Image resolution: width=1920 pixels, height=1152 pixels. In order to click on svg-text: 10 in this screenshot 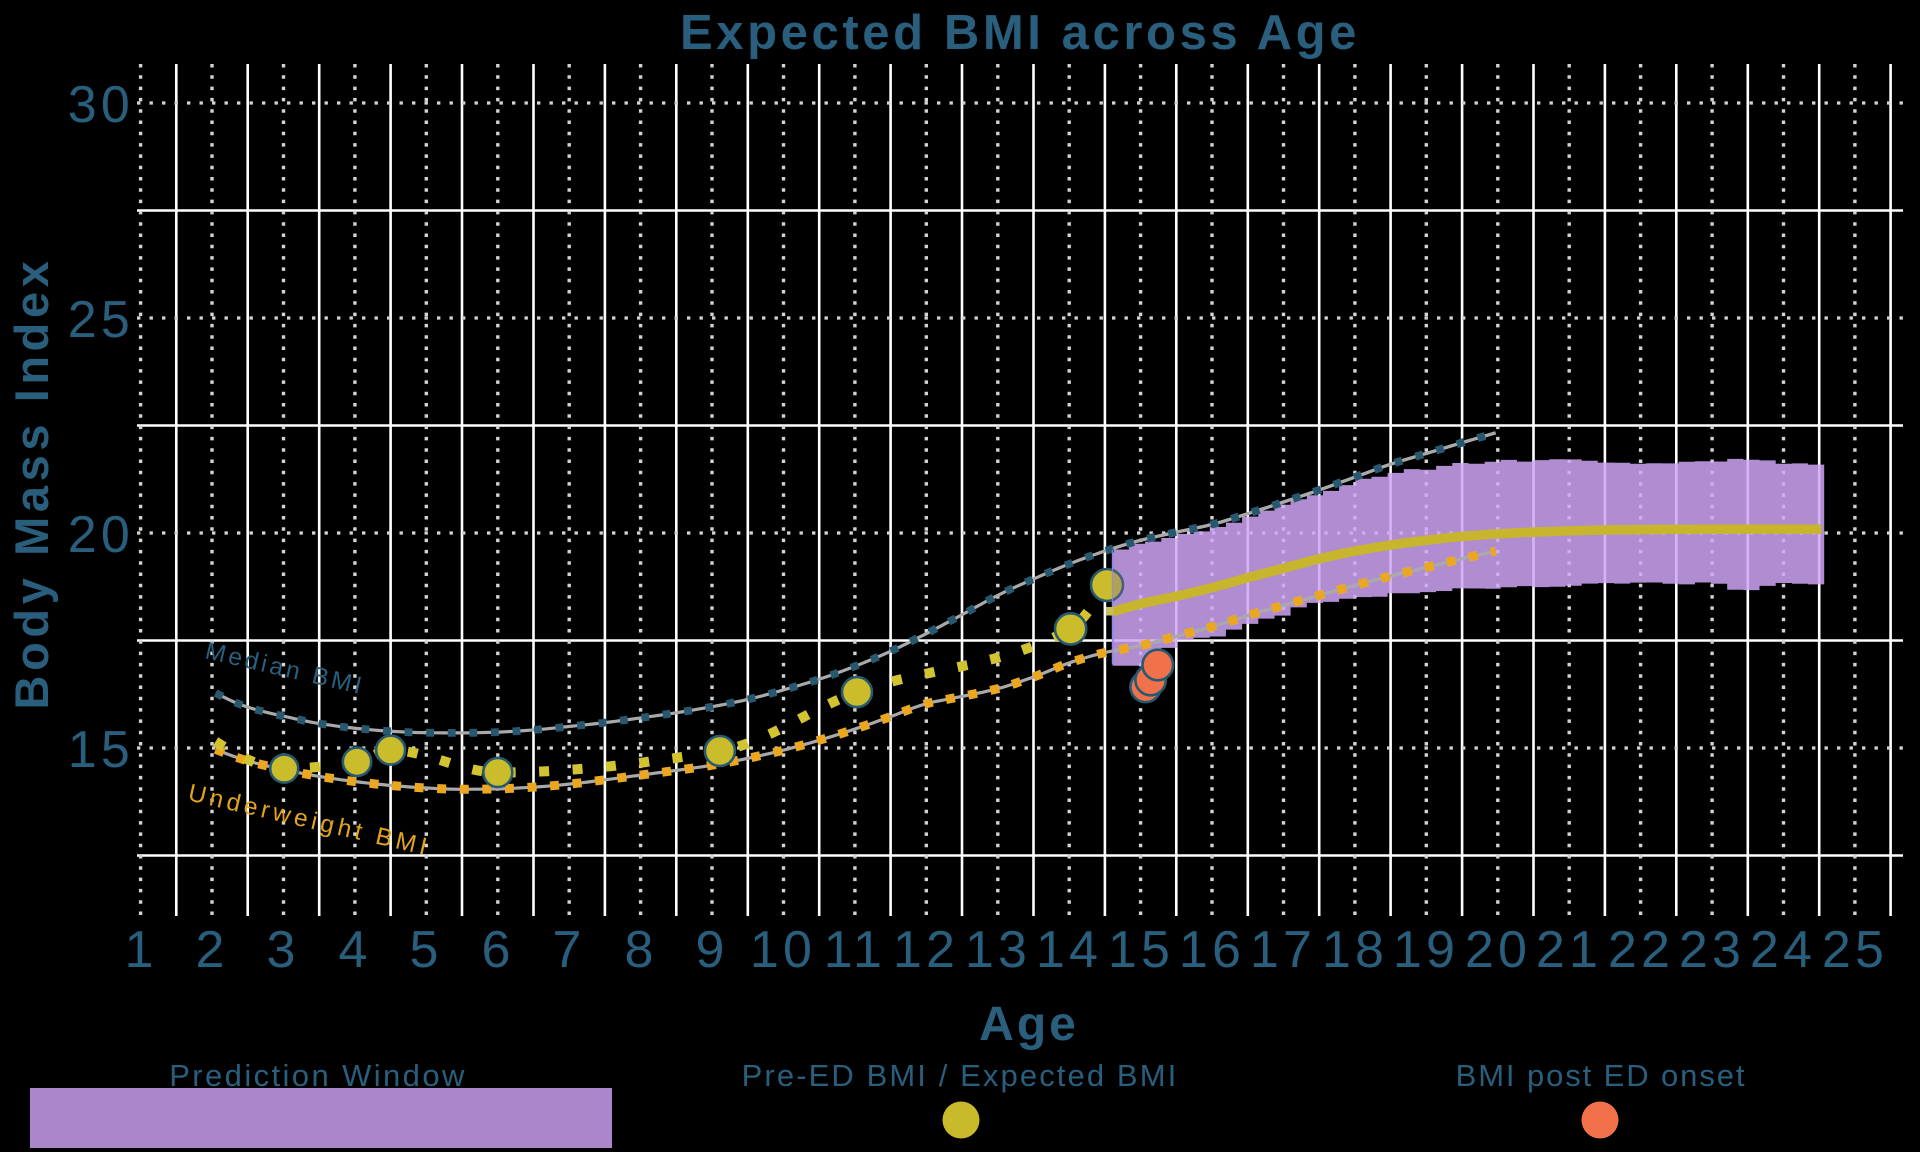, I will do `click(783, 950)`.